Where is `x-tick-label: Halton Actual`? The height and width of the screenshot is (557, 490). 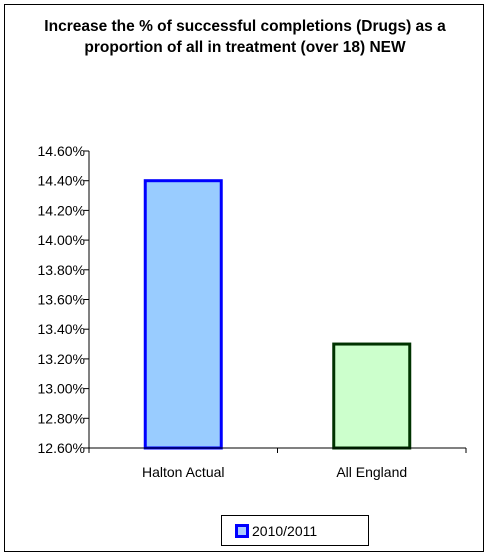 x-tick-label: Halton Actual is located at coordinates (183, 472).